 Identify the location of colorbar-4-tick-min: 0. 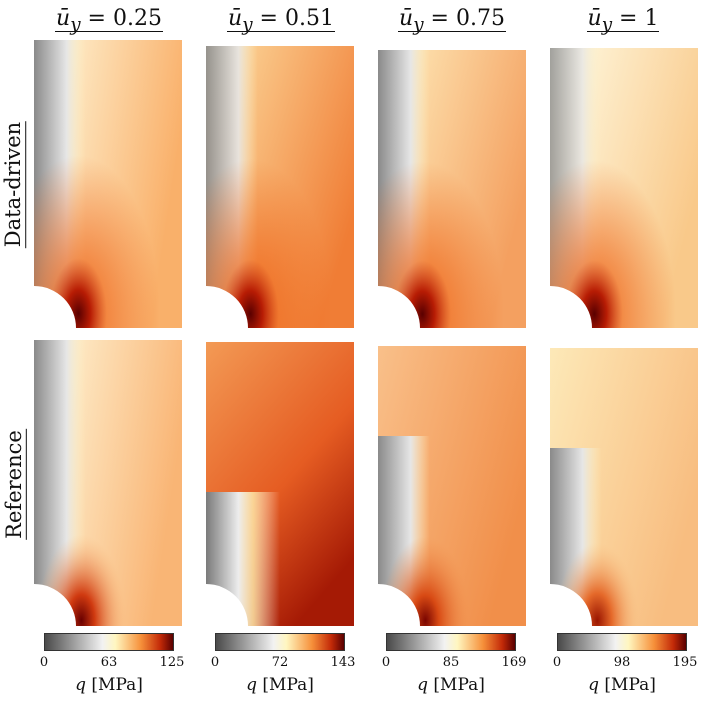
(557, 662).